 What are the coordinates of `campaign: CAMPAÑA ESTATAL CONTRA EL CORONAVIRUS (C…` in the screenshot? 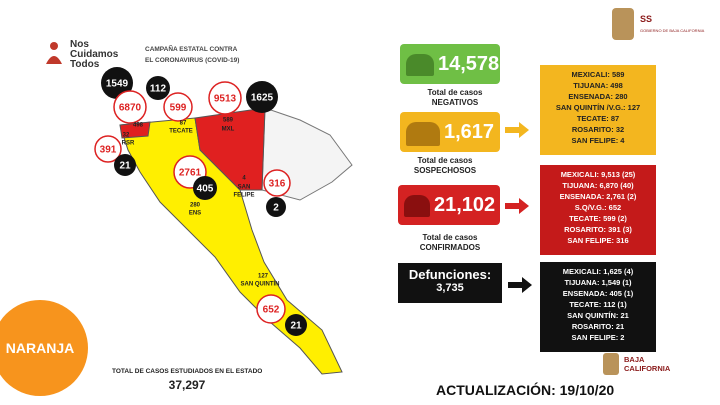 It's located at (192, 55).